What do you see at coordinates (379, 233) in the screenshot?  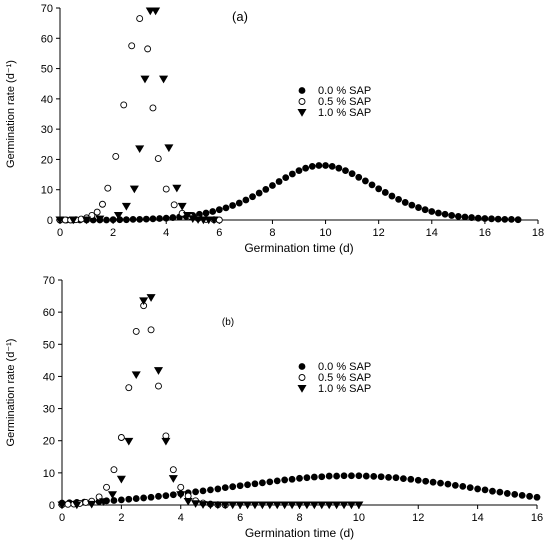 I see `x-tick-label: 12` at bounding box center [379, 233].